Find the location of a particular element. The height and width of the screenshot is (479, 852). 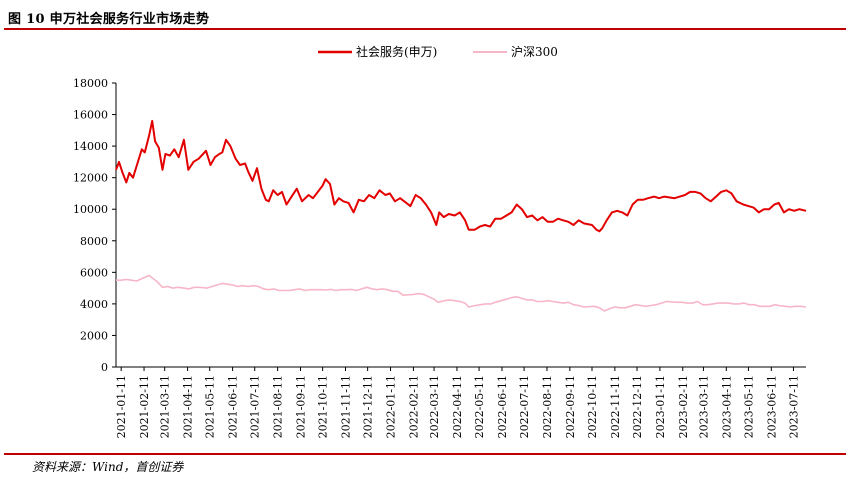

y-tick-label: 4000 is located at coordinates (94, 304).